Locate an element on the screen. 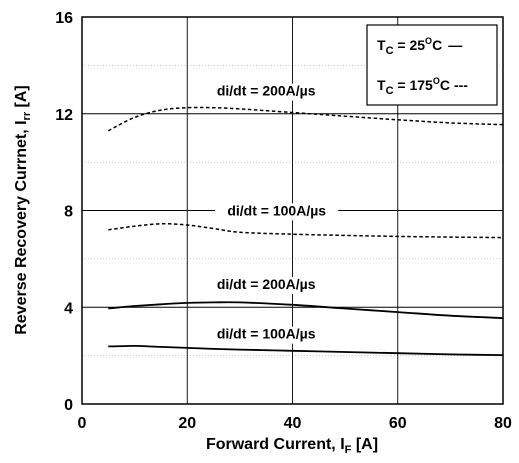  y-axis-title: Reverse Recovery Currnet, Irr [A] is located at coordinates (23, 210).